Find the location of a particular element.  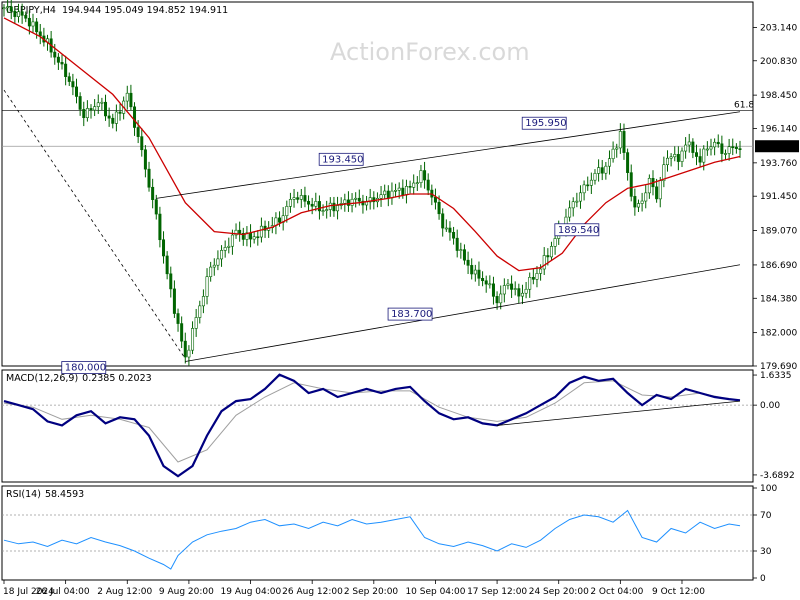

level-label: 189.540 is located at coordinates (577, 230).